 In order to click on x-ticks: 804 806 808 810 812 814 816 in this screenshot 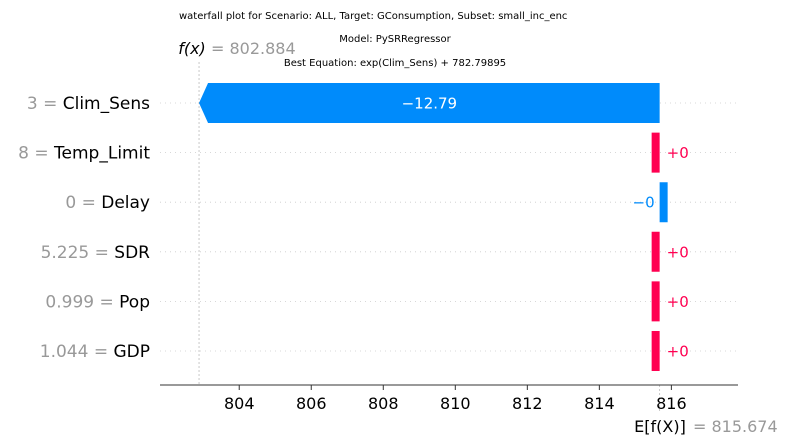, I will do `click(455, 399)`.